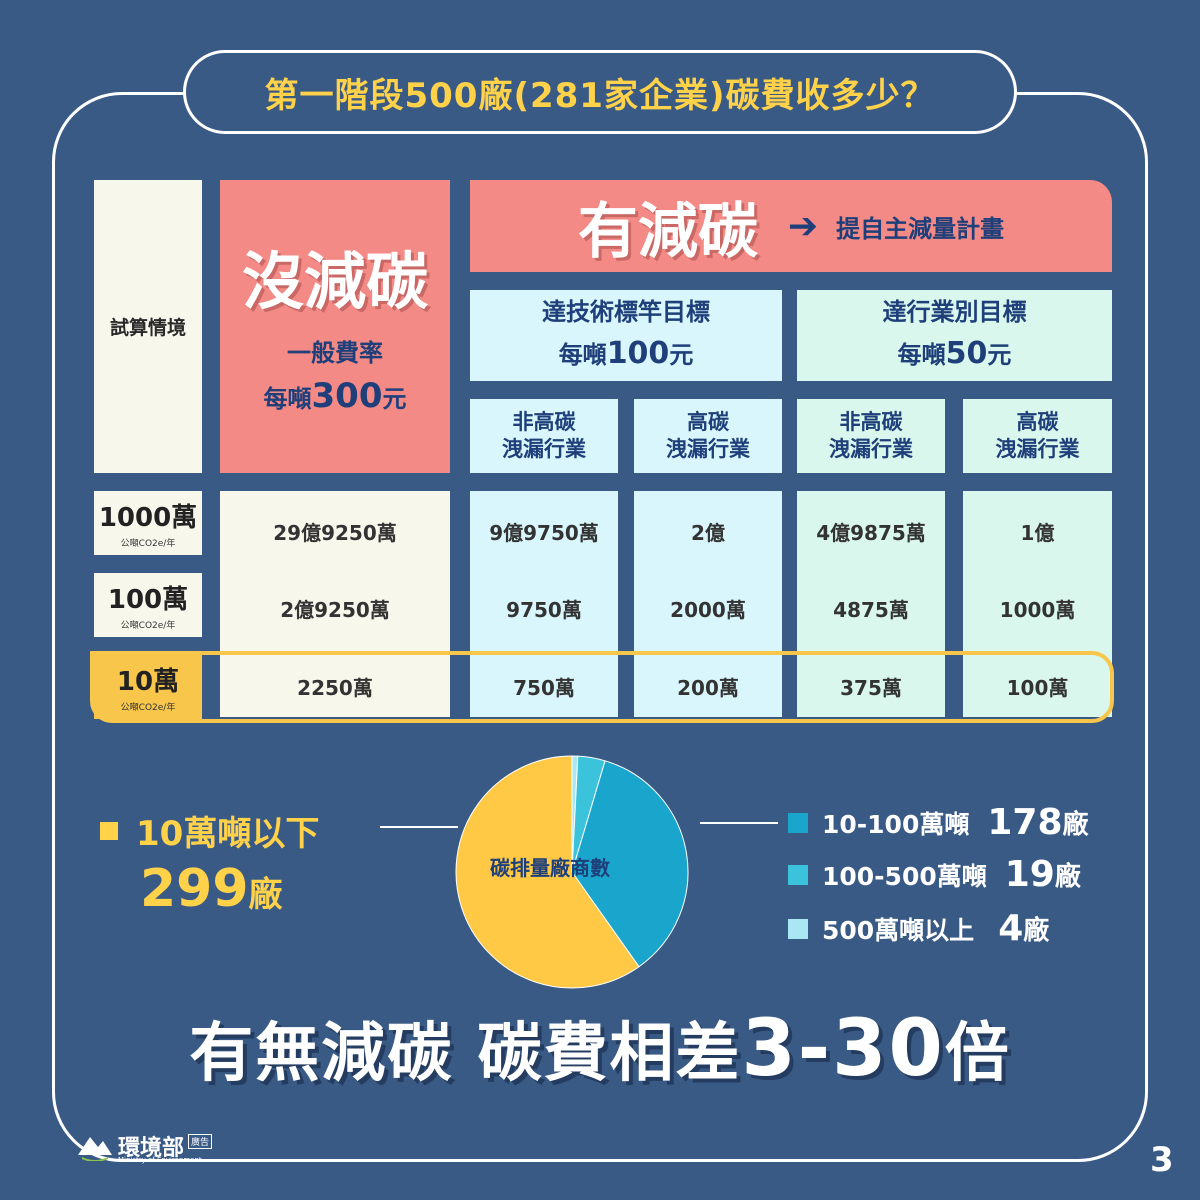 Image resolution: width=1200 pixels, height=1200 pixels. What do you see at coordinates (148, 600) in the screenshot?
I see `row-label: 100萬` at bounding box center [148, 600].